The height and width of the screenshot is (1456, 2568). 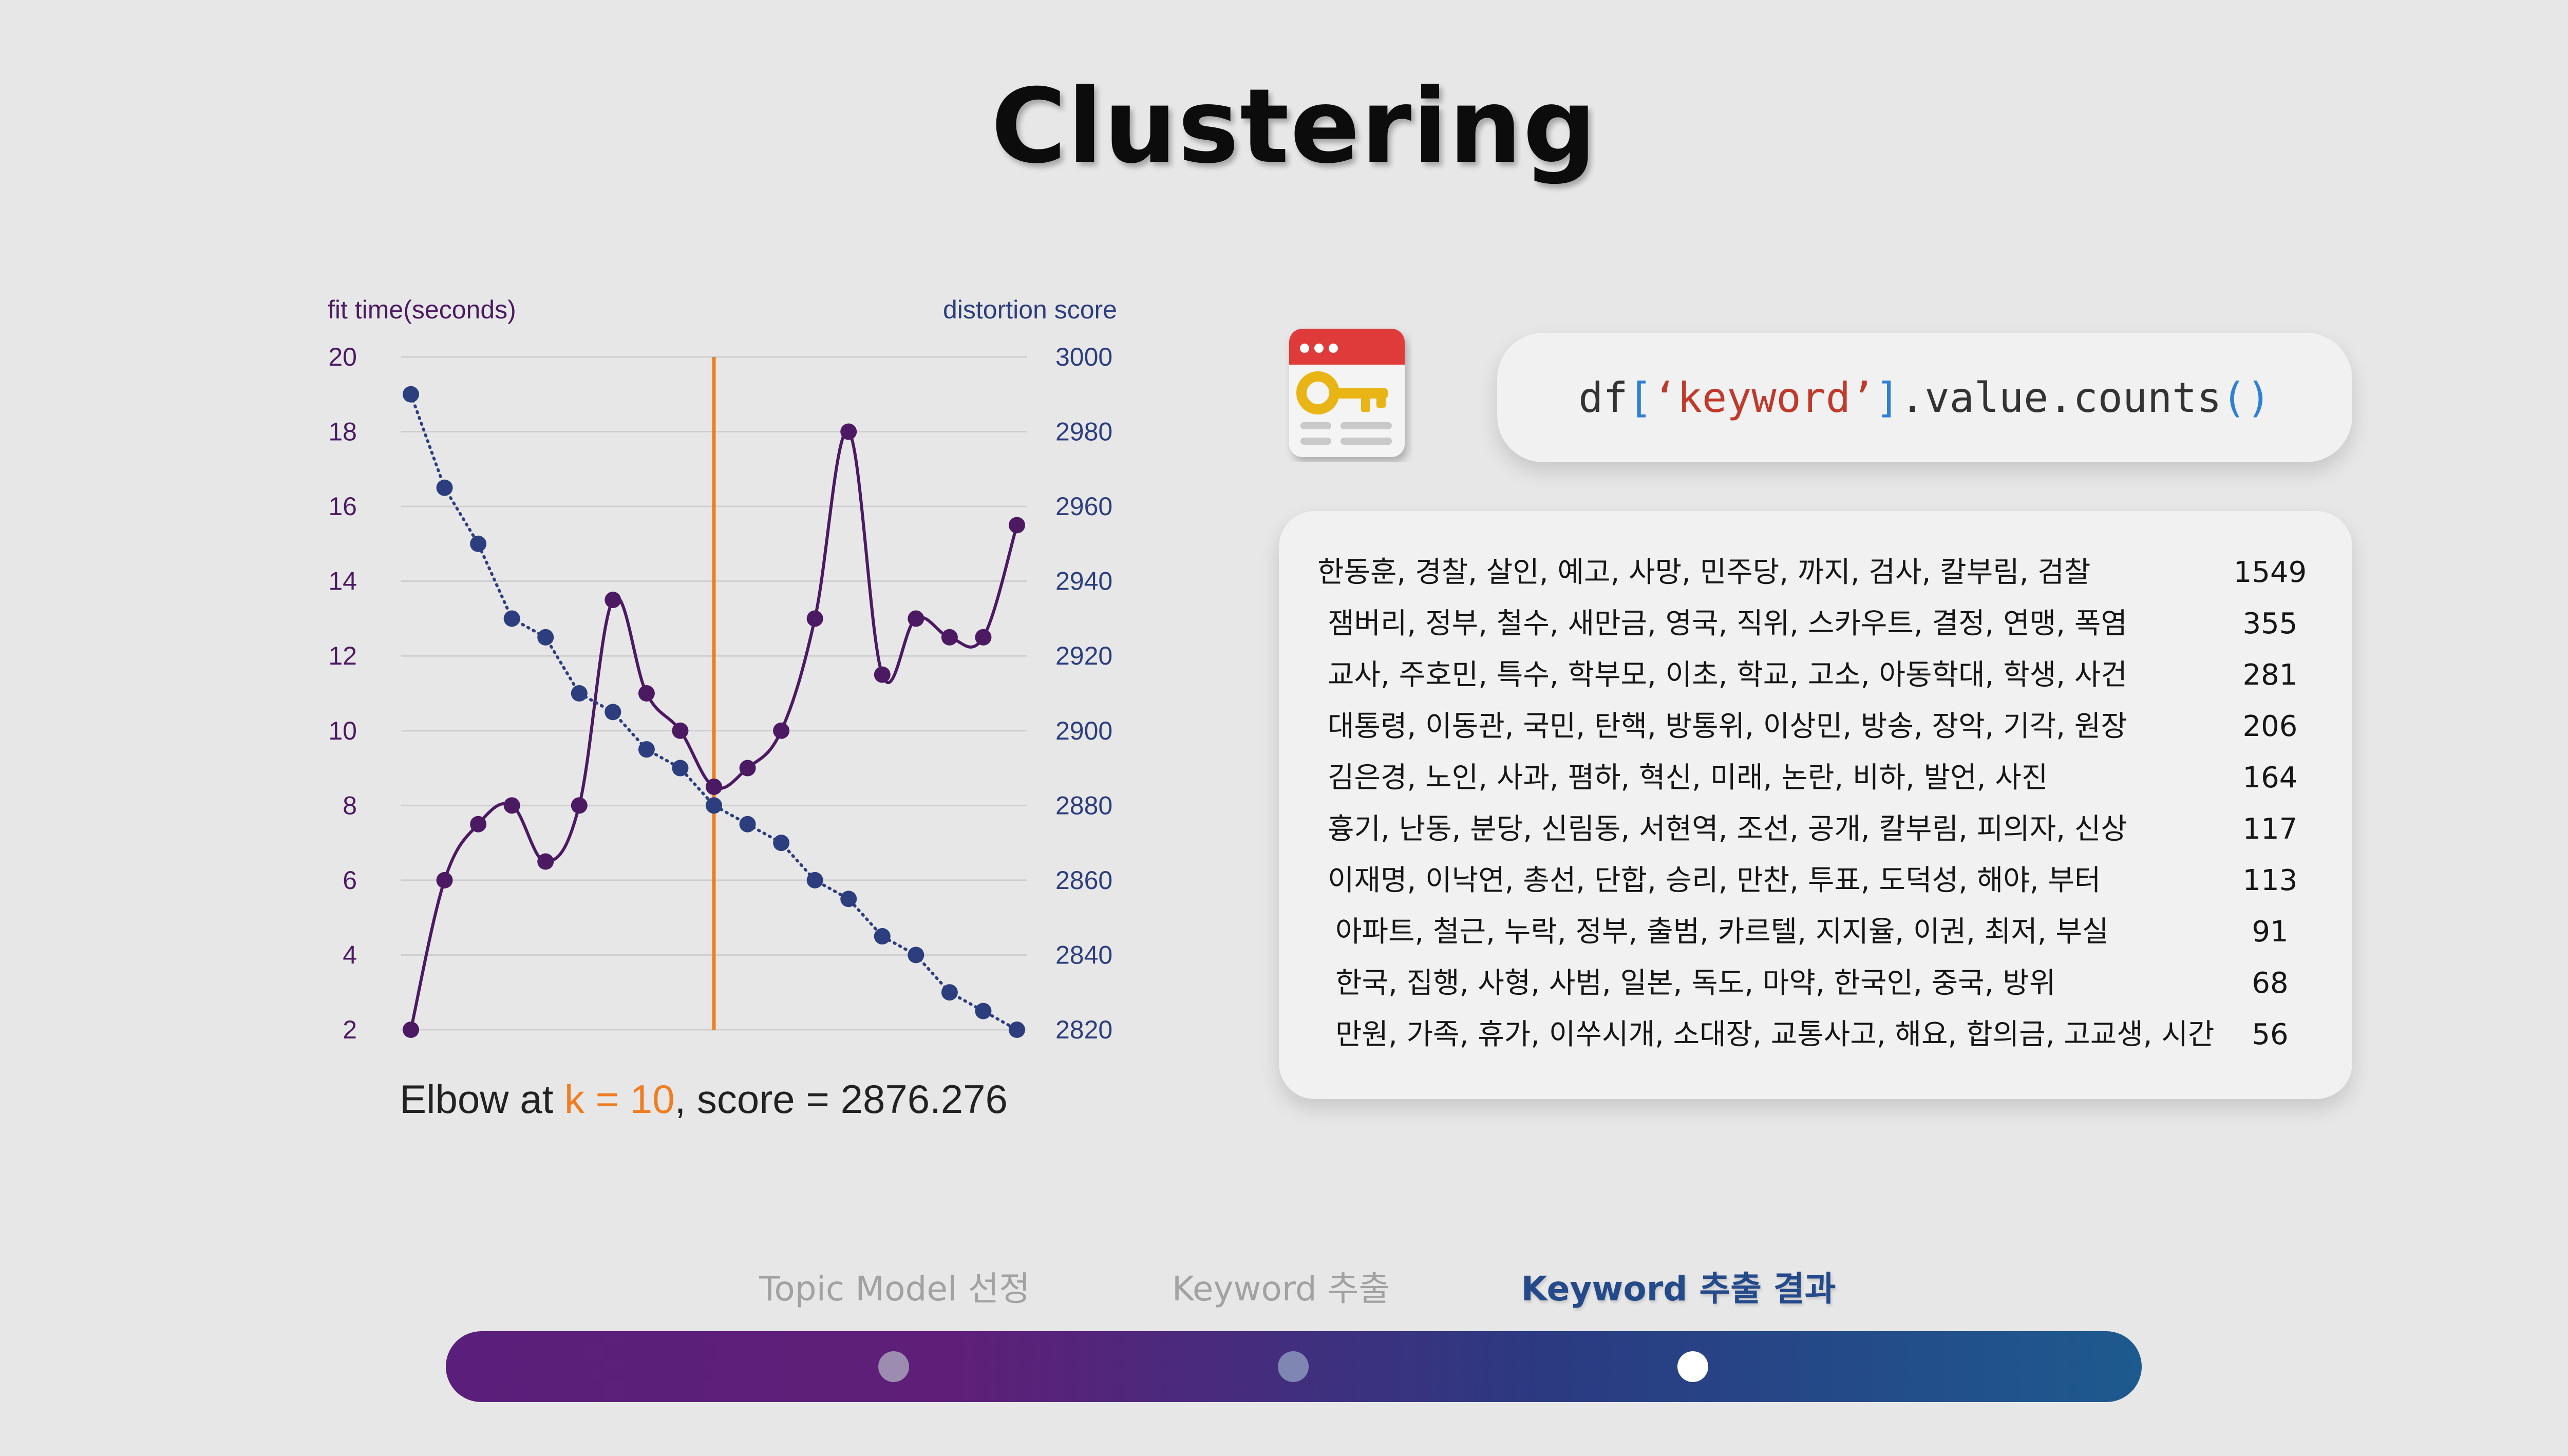 What do you see at coordinates (2061, 397) in the screenshot?
I see `code-method: .value.counts` at bounding box center [2061, 397].